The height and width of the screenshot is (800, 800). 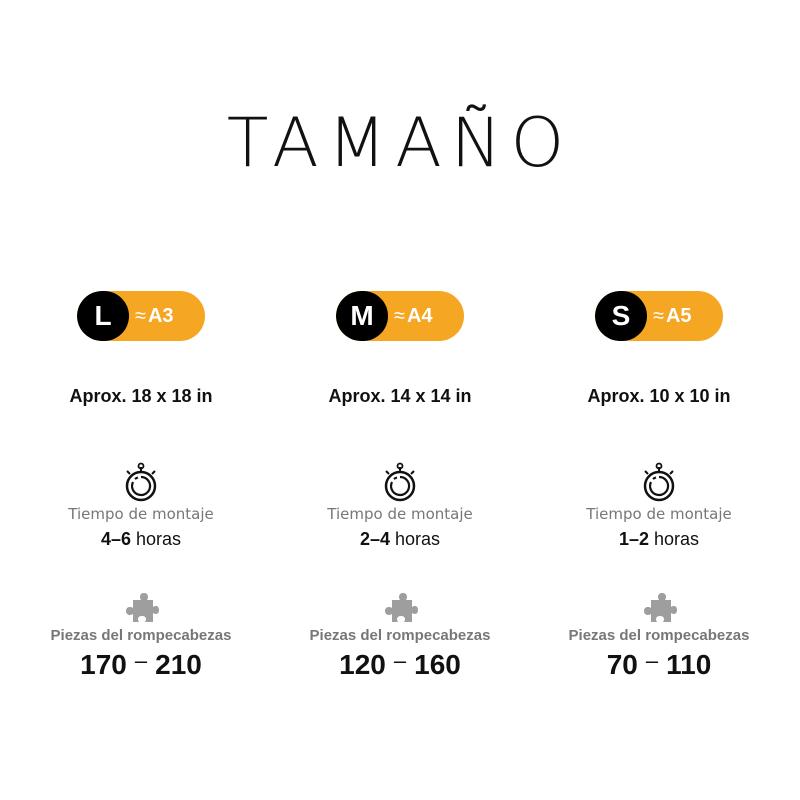 I want to click on dimensions: Aprox. 10 x 10 in, so click(x=659, y=396).